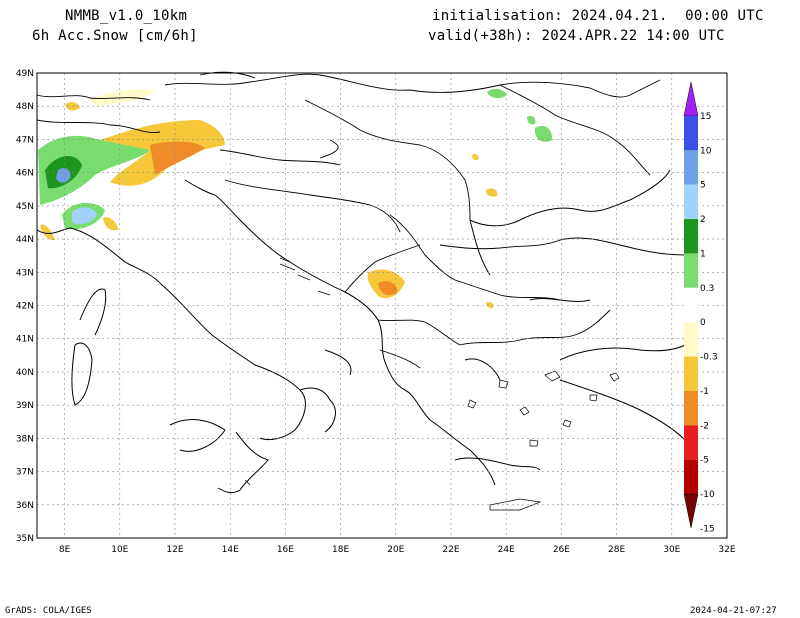 Image resolution: width=800 pixels, height=618 pixels. What do you see at coordinates (707, 289) in the screenshot?
I see `colorbar-label: 0.3` at bounding box center [707, 289].